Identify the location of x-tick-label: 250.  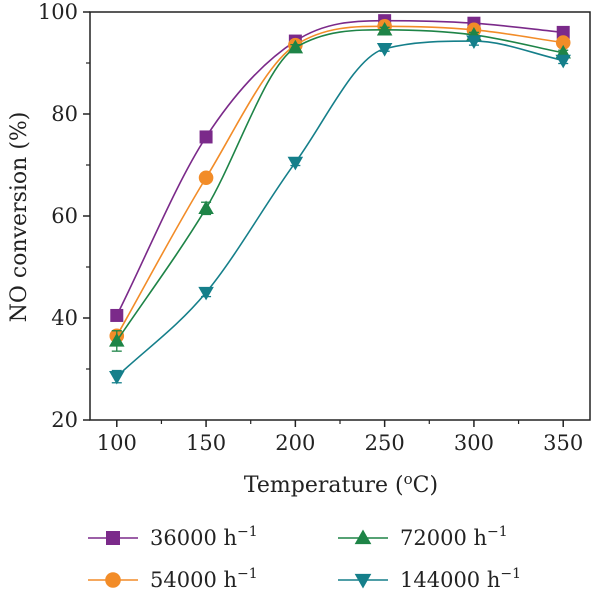
(385, 443).